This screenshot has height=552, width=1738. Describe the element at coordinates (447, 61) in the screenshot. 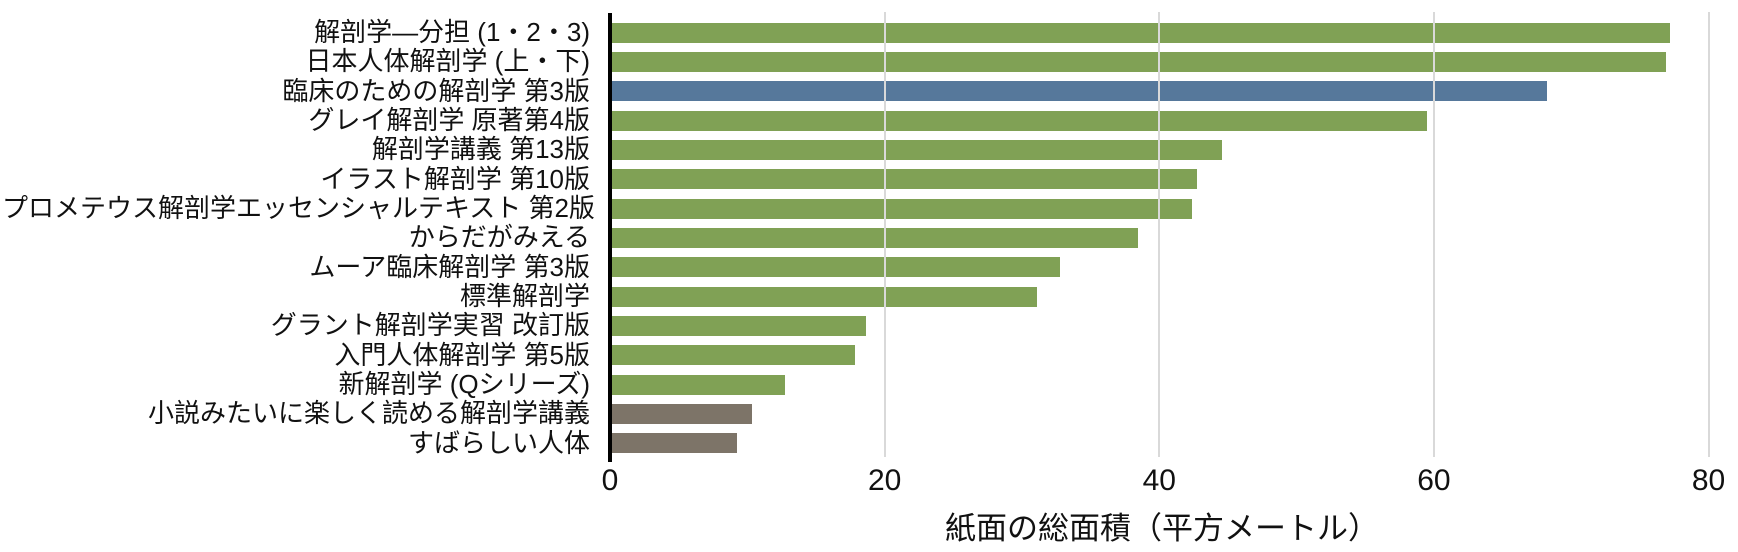

I see `category-label: 日本人体解剖学 (上・下)` at that location.